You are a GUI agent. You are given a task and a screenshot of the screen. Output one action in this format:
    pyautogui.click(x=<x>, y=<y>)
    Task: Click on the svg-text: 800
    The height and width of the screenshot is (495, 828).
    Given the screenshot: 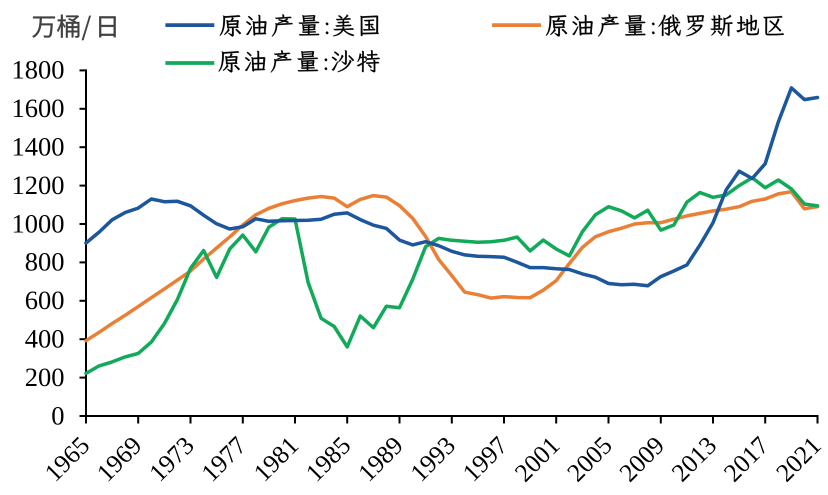 What is the action you would take?
    pyautogui.click(x=45, y=262)
    